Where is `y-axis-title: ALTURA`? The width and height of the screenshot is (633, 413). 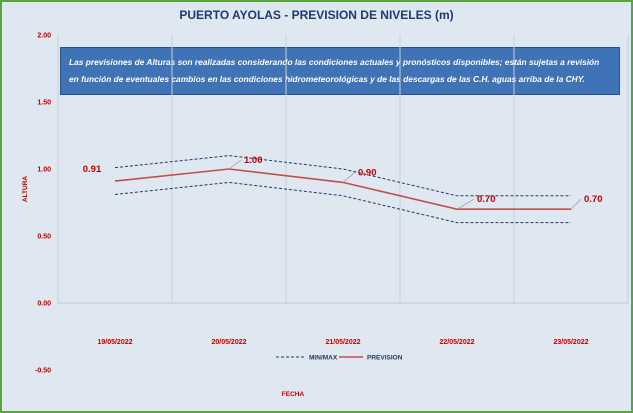
y-axis-title: ALTURA is located at coordinates (25, 189).